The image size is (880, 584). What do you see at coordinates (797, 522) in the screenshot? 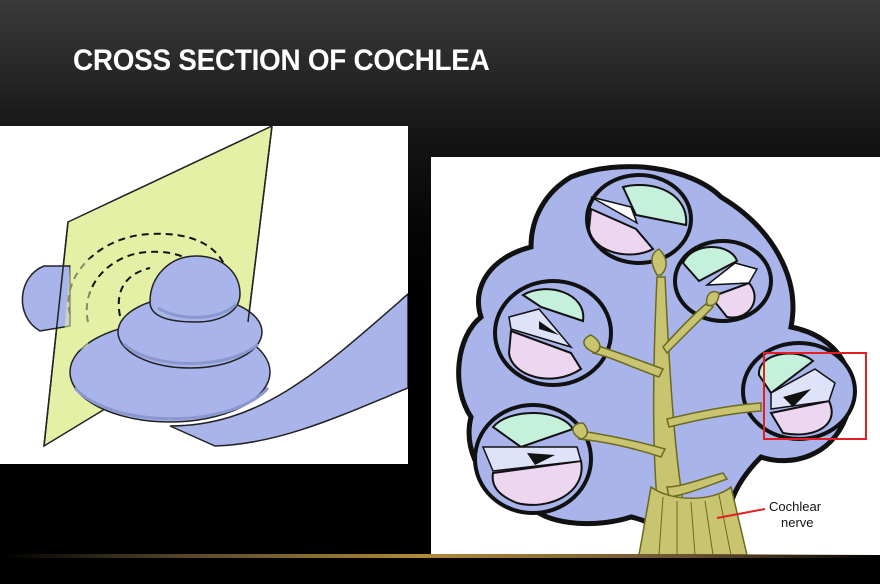
I see `label-nerve: nerve` at bounding box center [797, 522].